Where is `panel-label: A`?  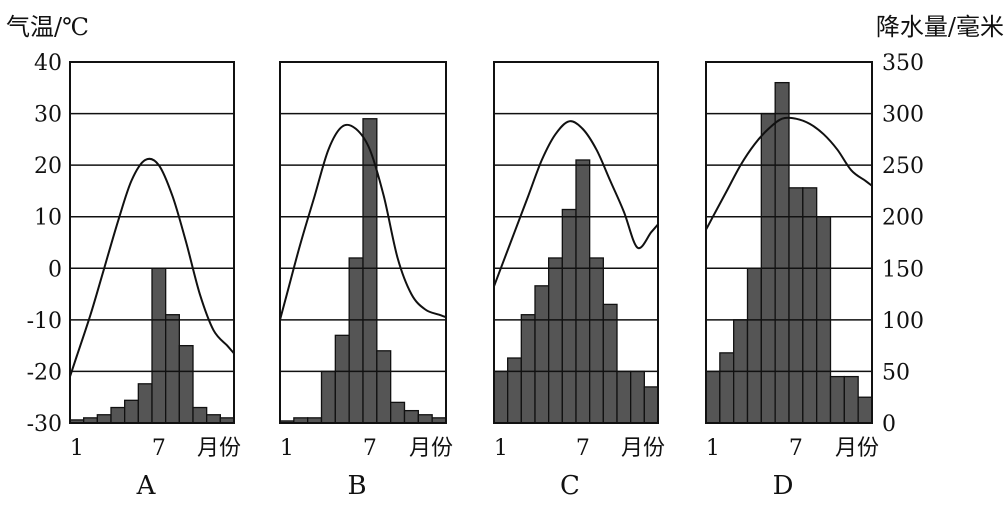
panel-label: A is located at coordinates (146, 486).